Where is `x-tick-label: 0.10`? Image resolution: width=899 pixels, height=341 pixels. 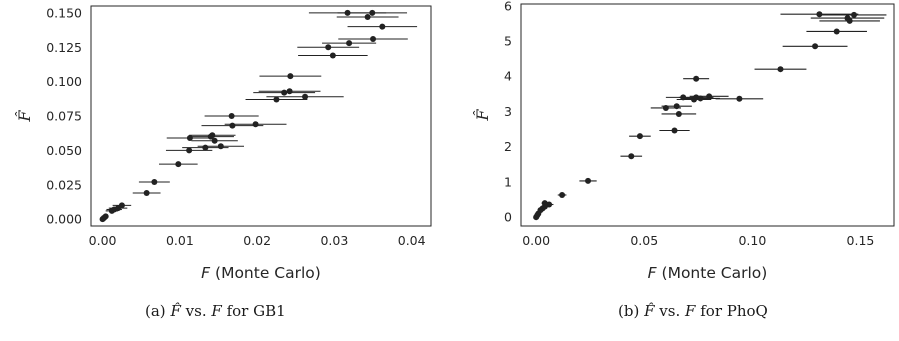 x-tick-label: 0.10 is located at coordinates (752, 240).